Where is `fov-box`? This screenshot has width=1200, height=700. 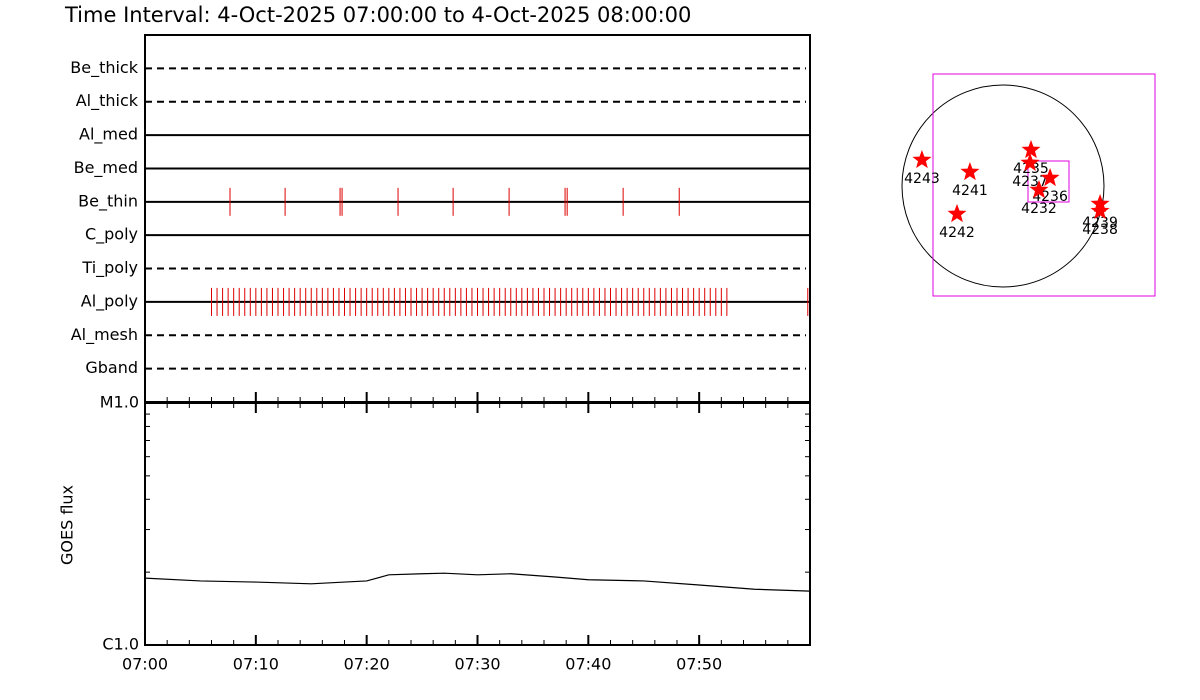
fov-box is located at coordinates (1044, 185).